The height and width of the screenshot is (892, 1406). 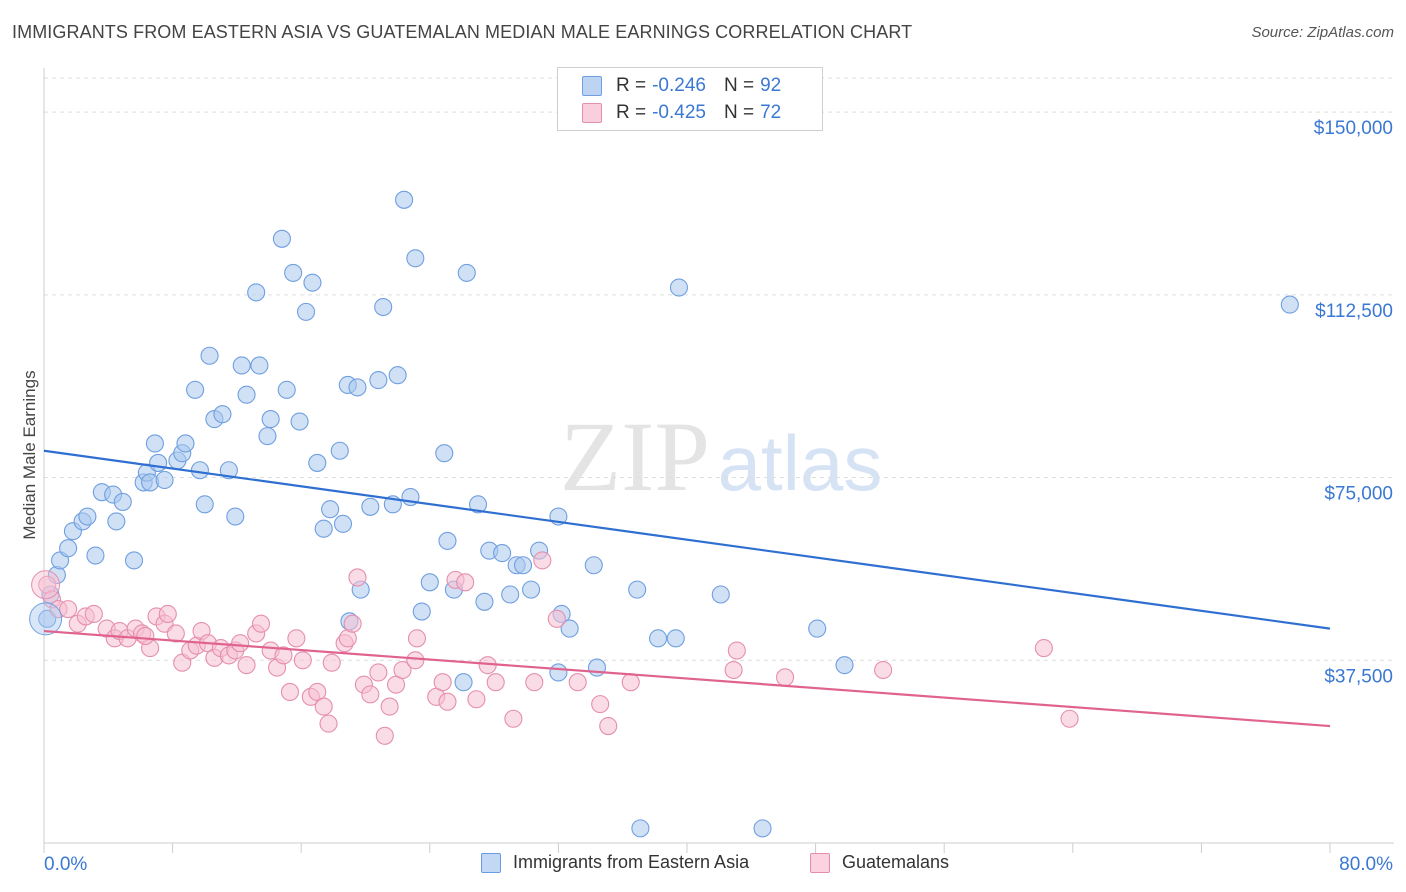 I want to click on legend-item-guatemalans: Guatemalans, so click(x=879, y=862).